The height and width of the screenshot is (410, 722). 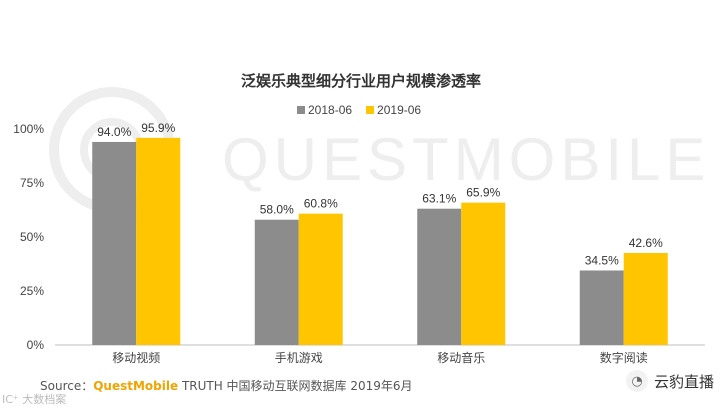 What do you see at coordinates (28, 129) in the screenshot?
I see `y-tick-label: 100%` at bounding box center [28, 129].